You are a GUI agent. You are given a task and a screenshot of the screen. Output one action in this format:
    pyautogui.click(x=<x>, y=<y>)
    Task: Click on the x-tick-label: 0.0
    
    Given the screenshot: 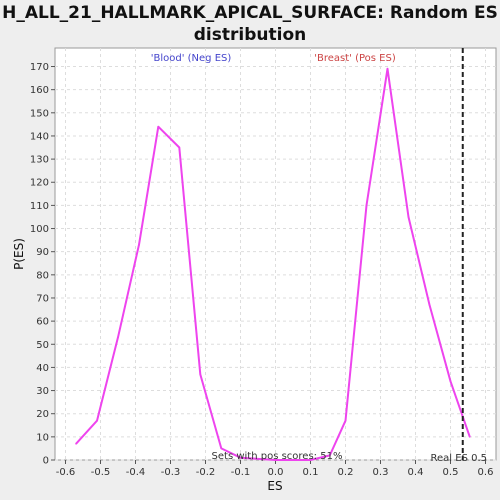 What is the action you would take?
    pyautogui.click(x=276, y=472)
    